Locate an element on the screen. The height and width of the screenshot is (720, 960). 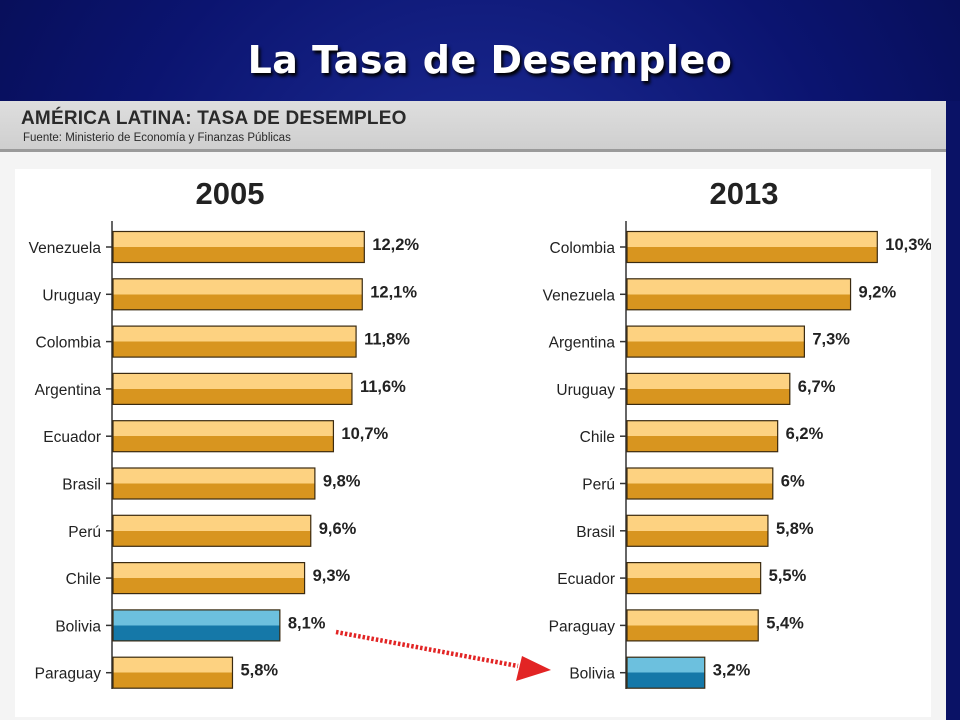
bar-colombia-2005 is located at coordinates (234, 341).